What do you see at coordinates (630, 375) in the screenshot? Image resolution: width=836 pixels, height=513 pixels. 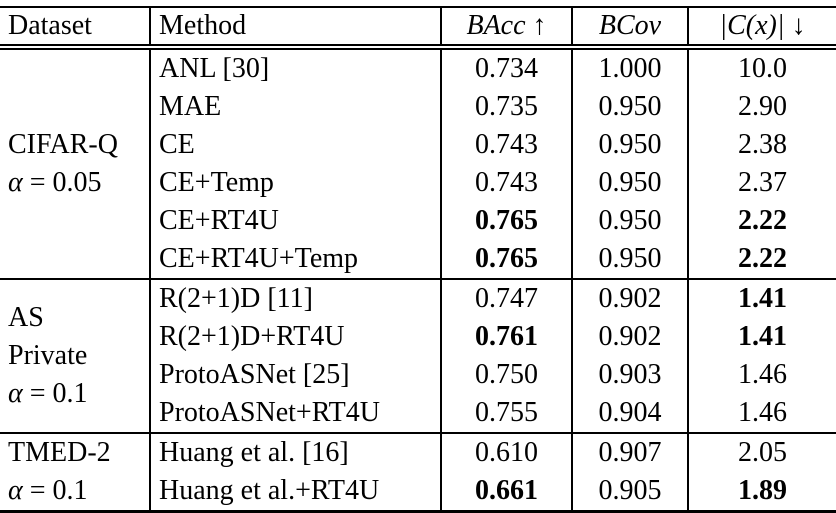 I see `bcov-cell: 0.903` at bounding box center [630, 375].